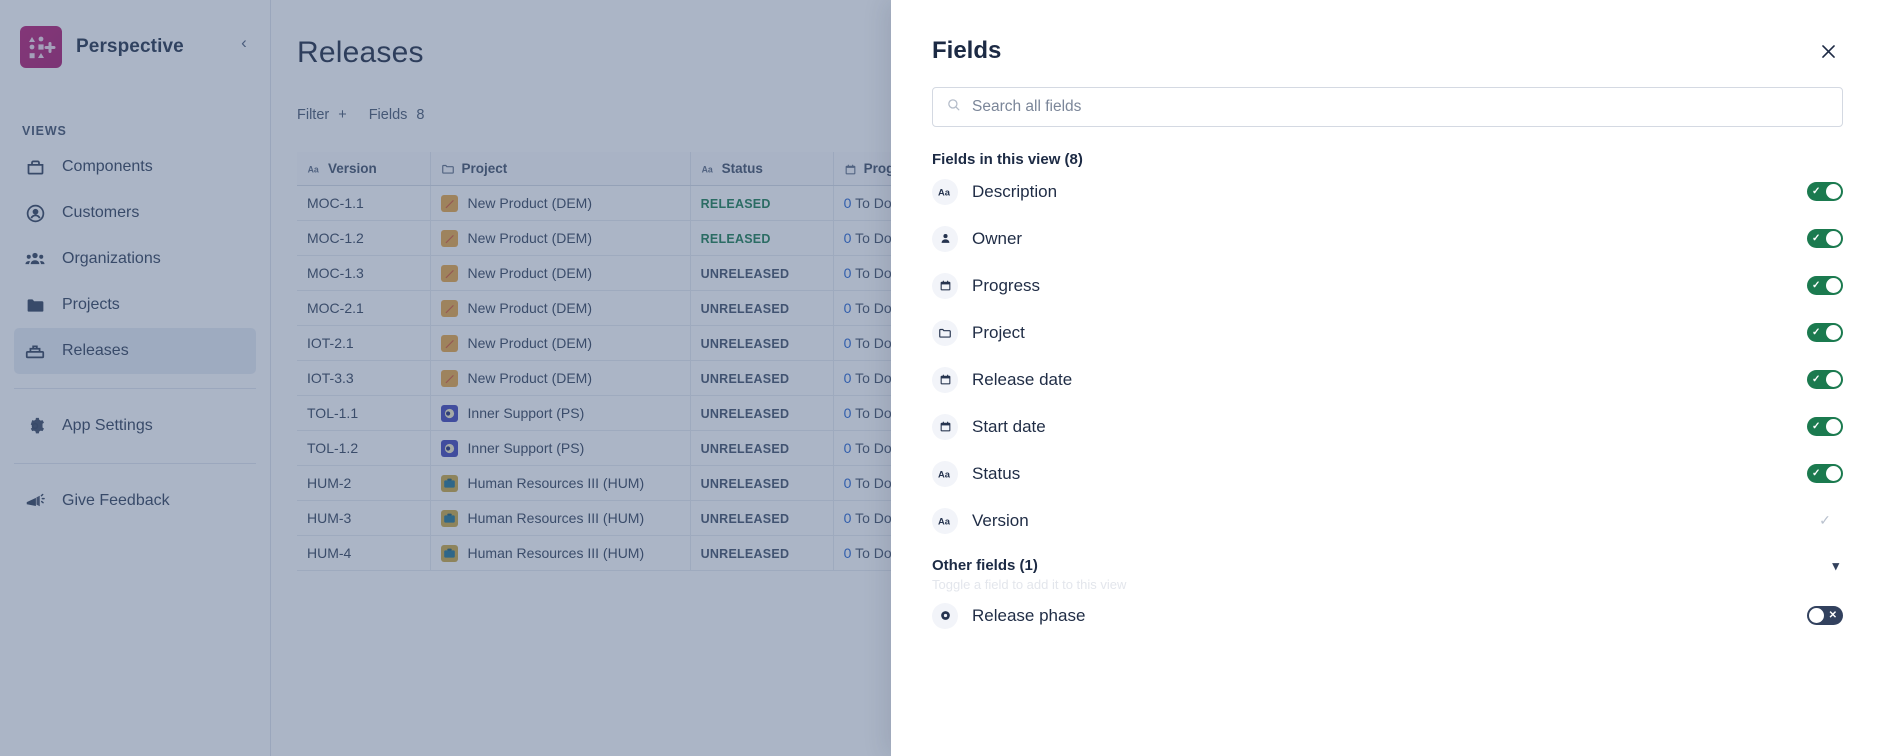 The image size is (1884, 756). Describe the element at coordinates (526, 413) in the screenshot. I see `project-name: Inner Support (PS)` at that location.